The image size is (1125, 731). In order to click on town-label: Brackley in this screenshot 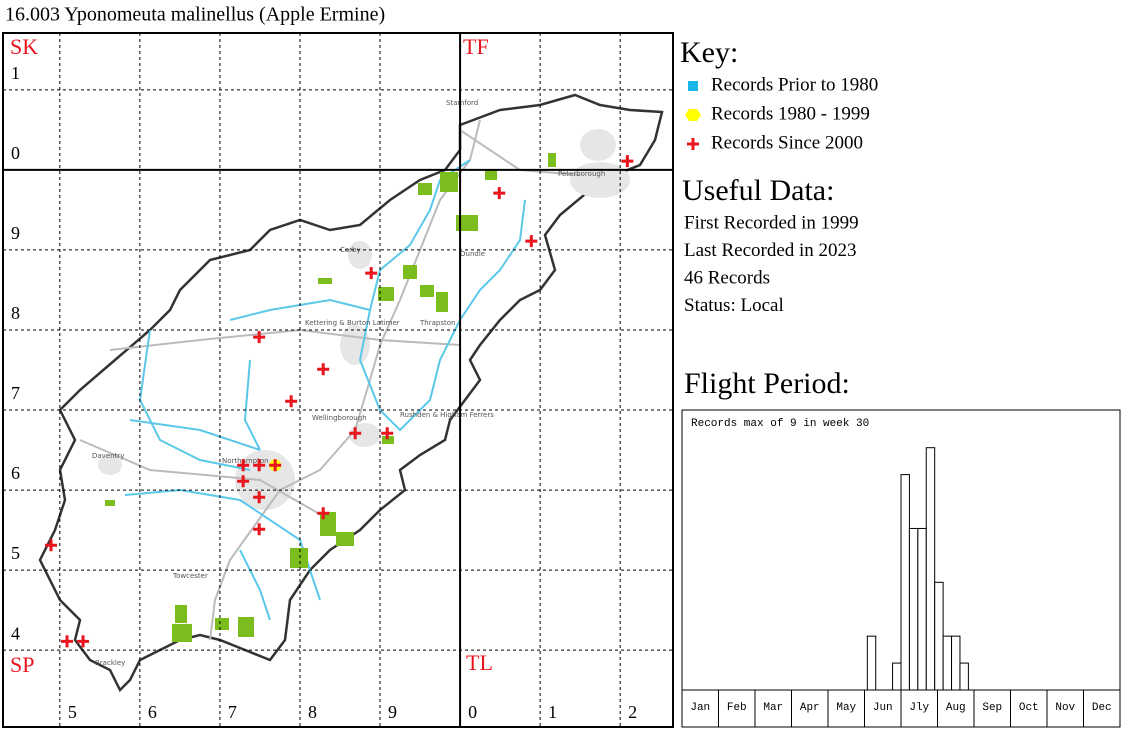, I will do `click(110, 663)`.